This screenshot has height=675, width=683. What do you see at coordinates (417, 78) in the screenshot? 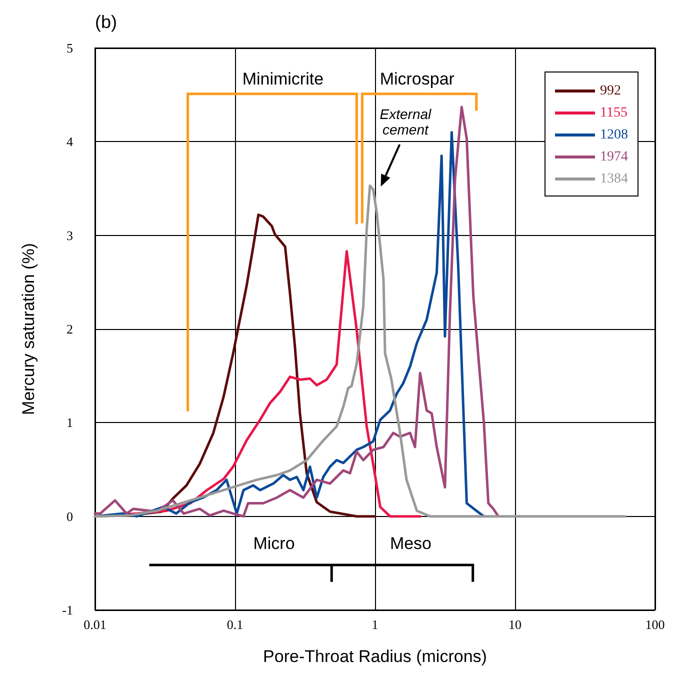
I see `annotation: Microspar` at bounding box center [417, 78].